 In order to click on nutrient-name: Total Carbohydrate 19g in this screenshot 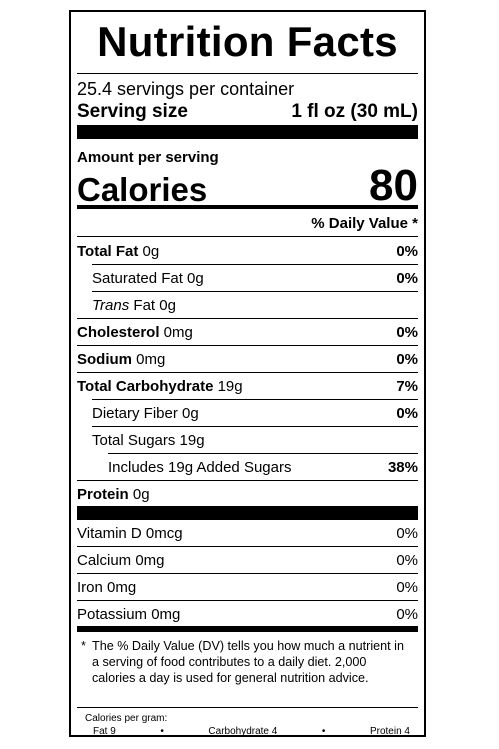, I will do `click(160, 386)`.